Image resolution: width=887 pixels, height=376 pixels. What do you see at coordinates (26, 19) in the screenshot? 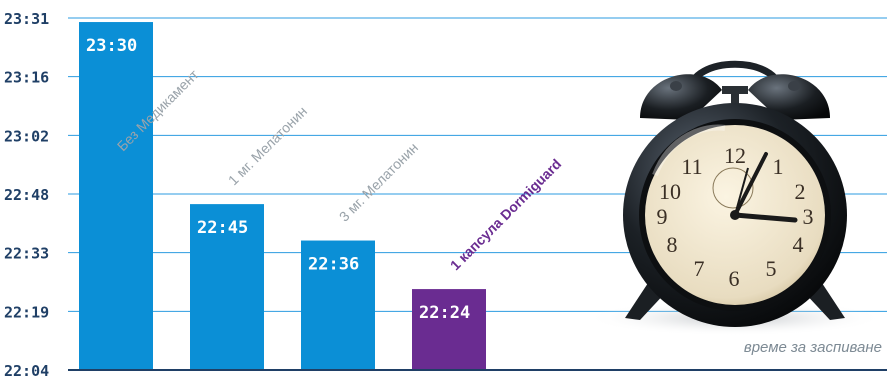
I see `y-tick-label: 23:31` at bounding box center [26, 19].